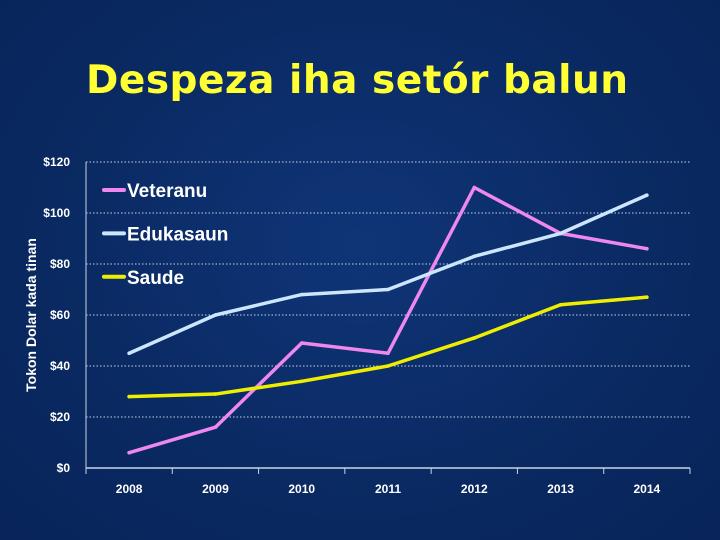  Describe the element at coordinates (167, 191) in the screenshot. I see `legend-label-veteranu: Veteranu` at that location.